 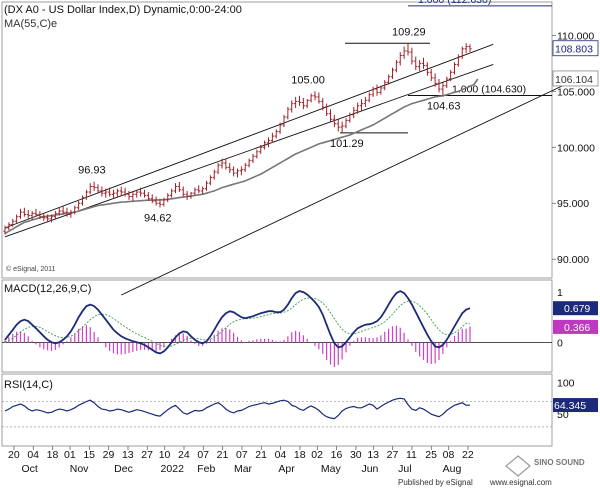 What do you see at coordinates (337, 455) in the screenshot?
I see `x-tick-label: 16` at bounding box center [337, 455].